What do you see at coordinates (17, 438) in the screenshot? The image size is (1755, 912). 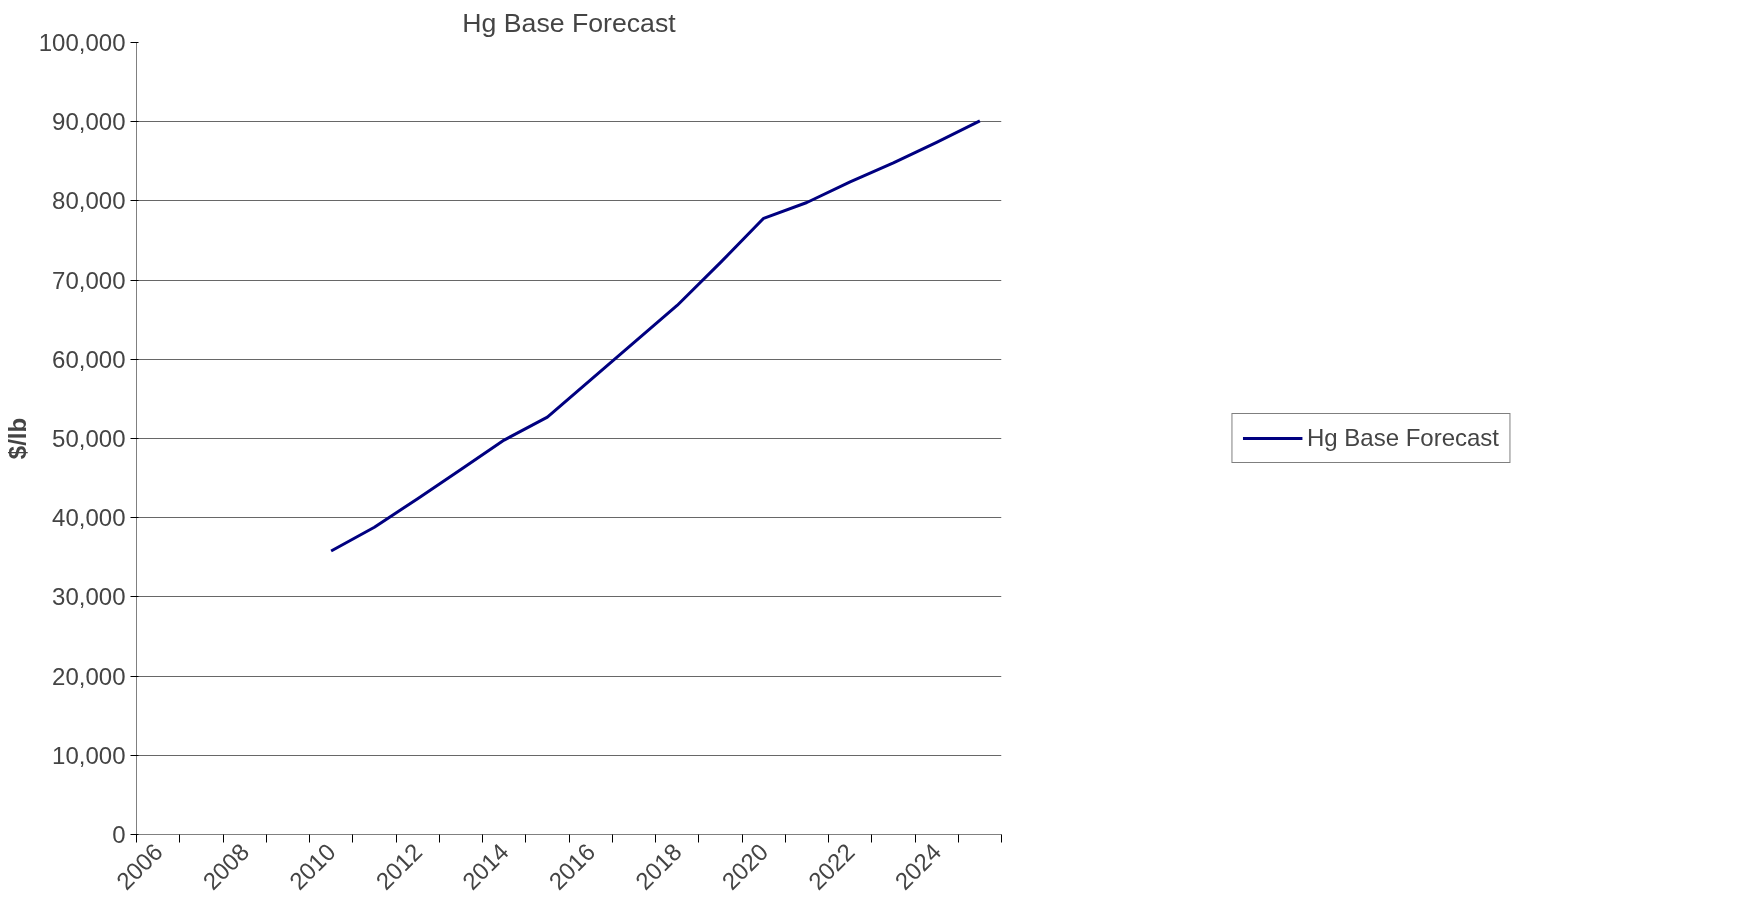 I see `y-axis-title: $/lb` at bounding box center [17, 438].